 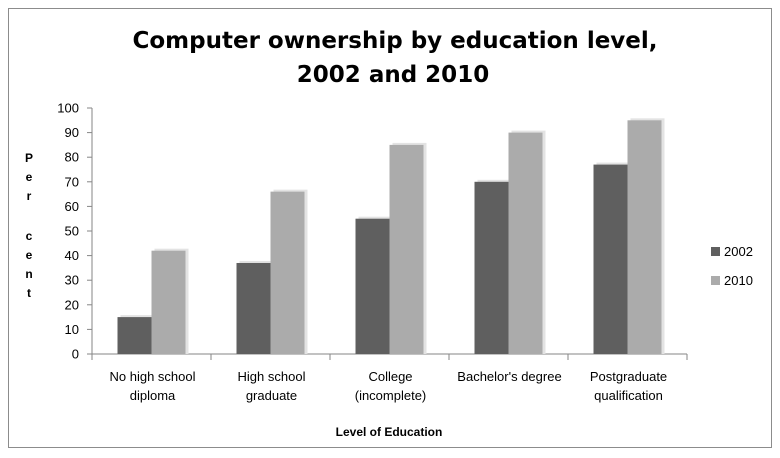 What do you see at coordinates (72, 255) in the screenshot?
I see `y-tick-label: 40` at bounding box center [72, 255].